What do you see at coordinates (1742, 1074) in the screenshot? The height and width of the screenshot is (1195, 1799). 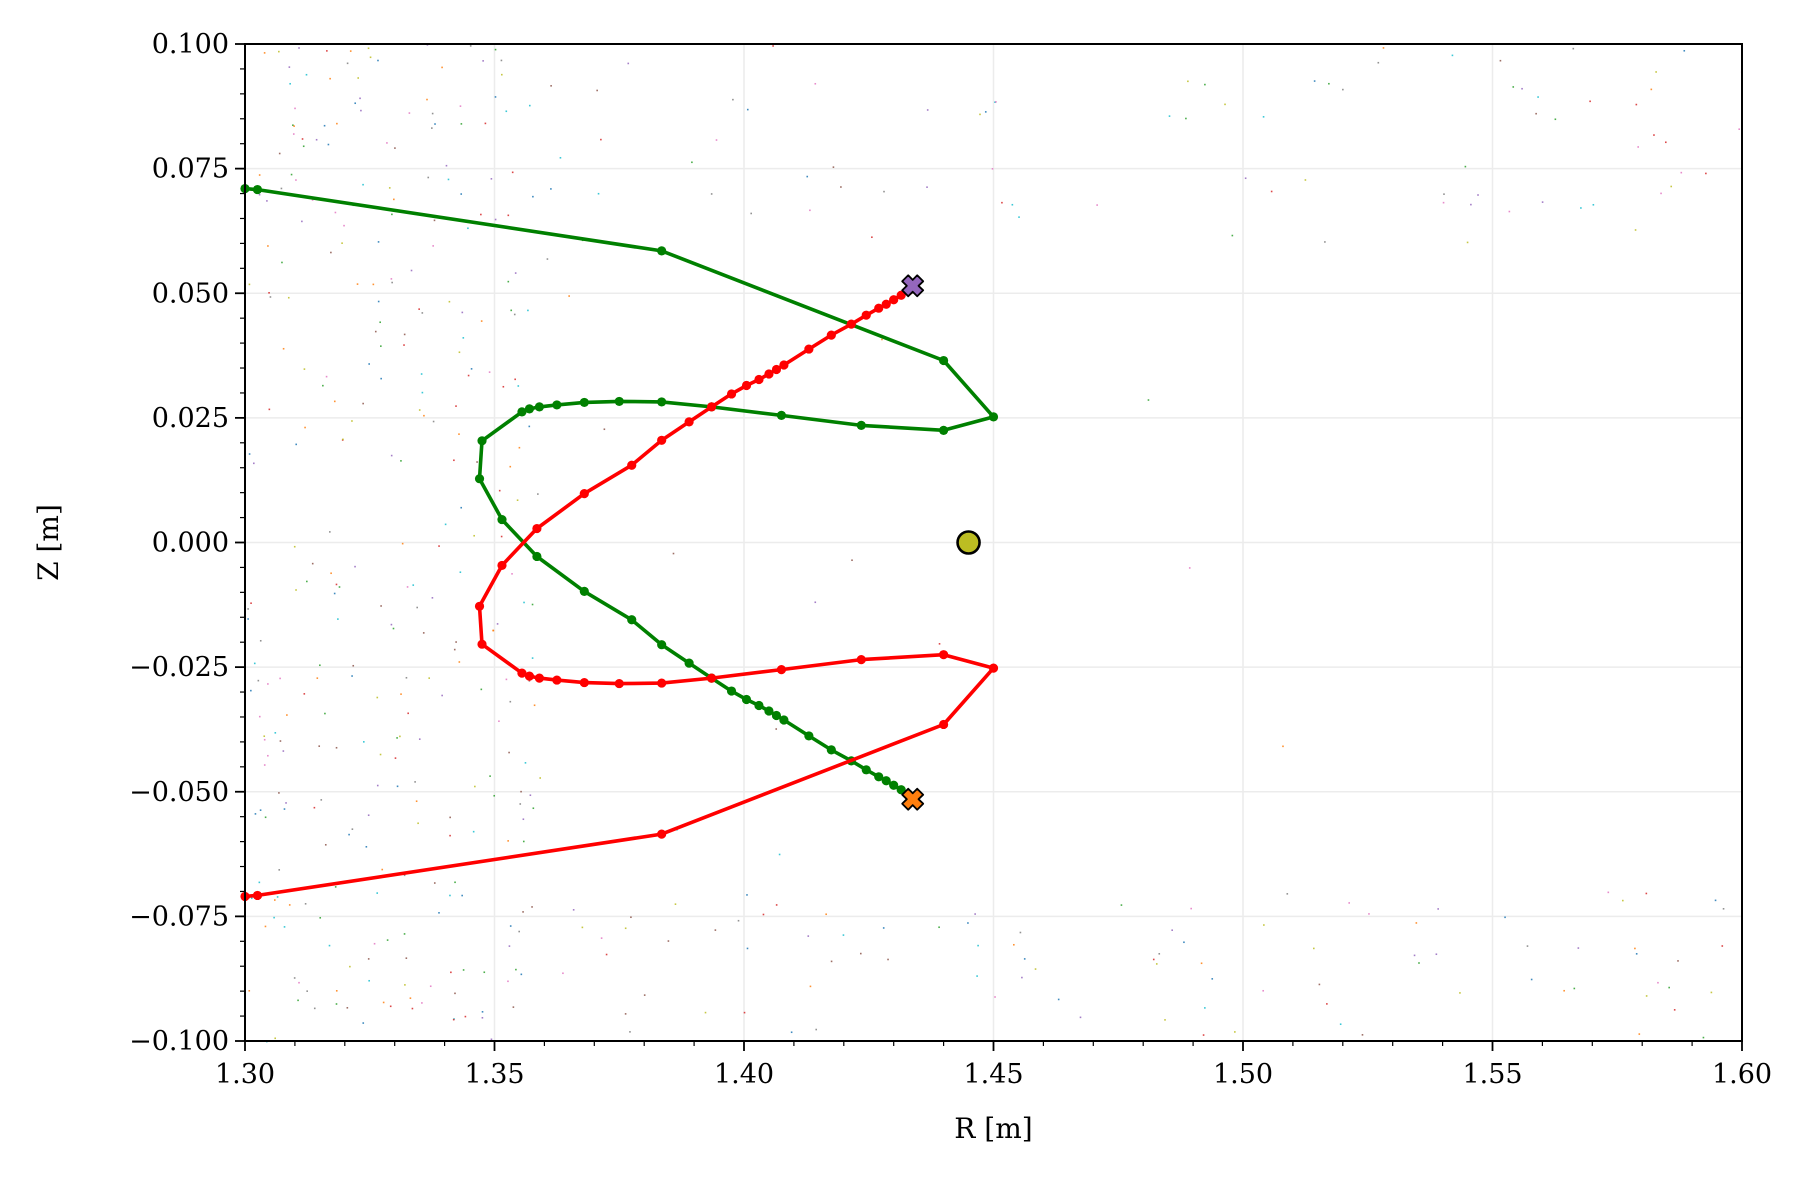 I see `x-tick-label: 1.60` at bounding box center [1742, 1074].